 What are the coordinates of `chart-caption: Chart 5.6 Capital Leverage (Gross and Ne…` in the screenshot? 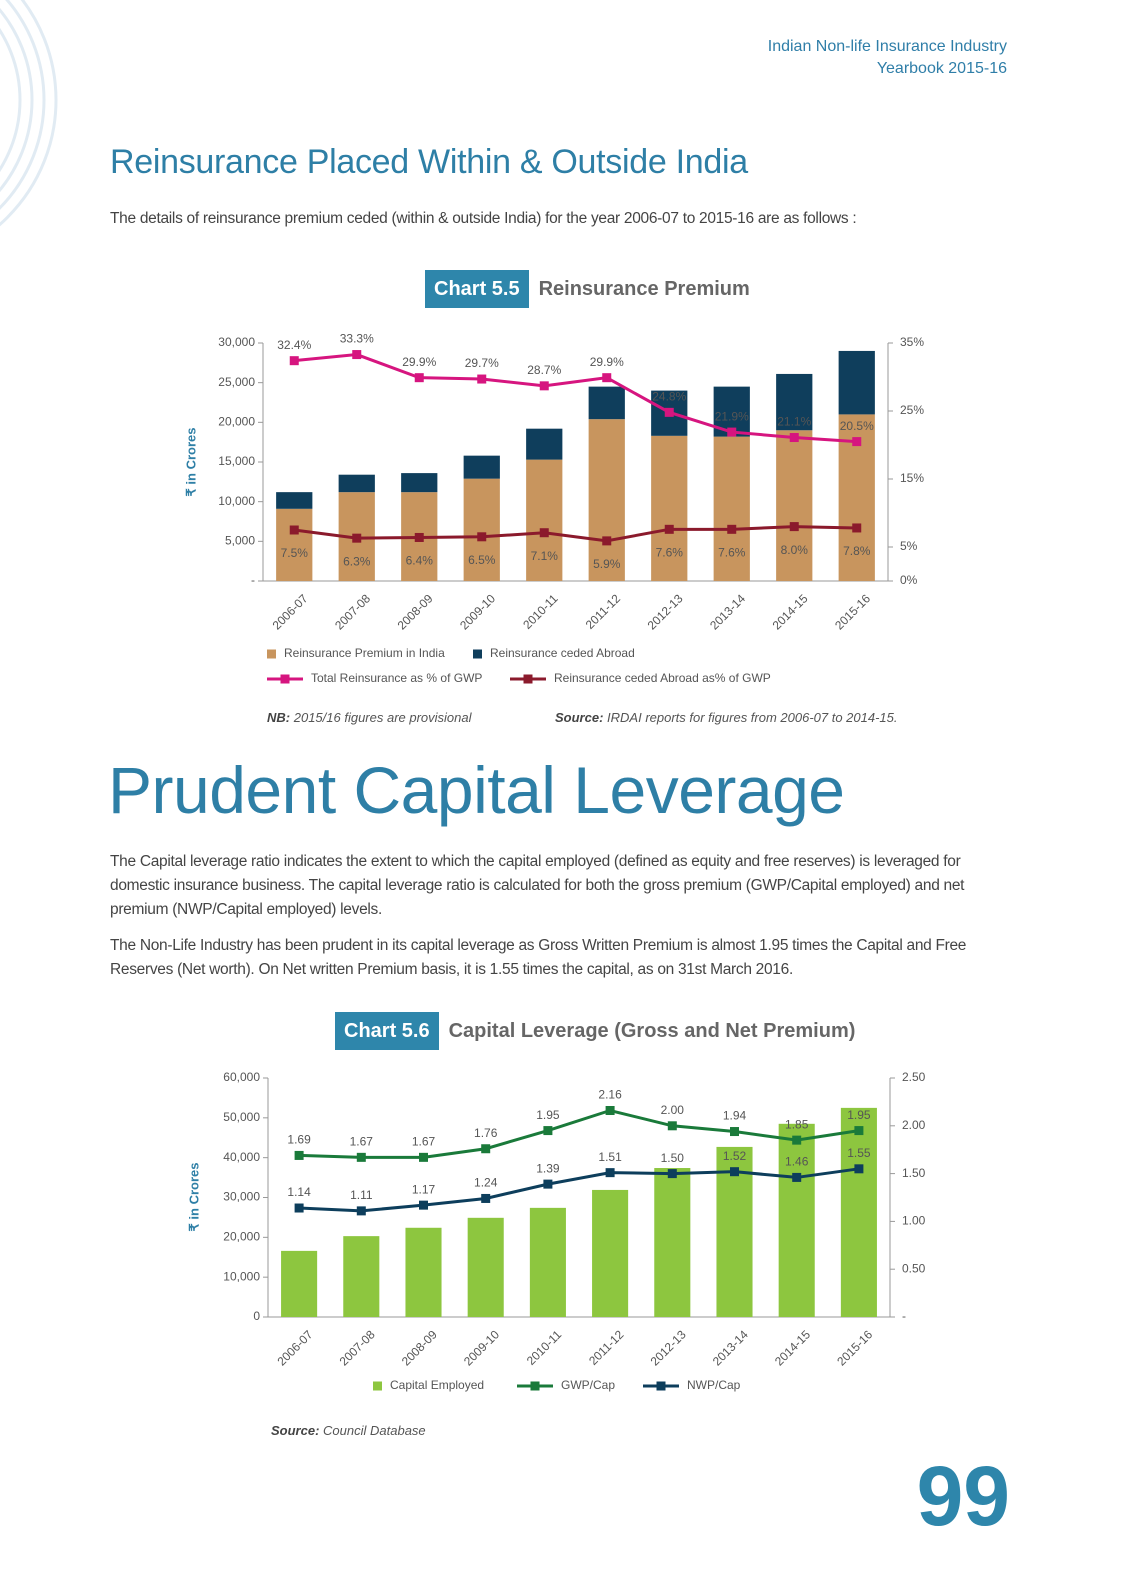 It's located at (595, 1031).